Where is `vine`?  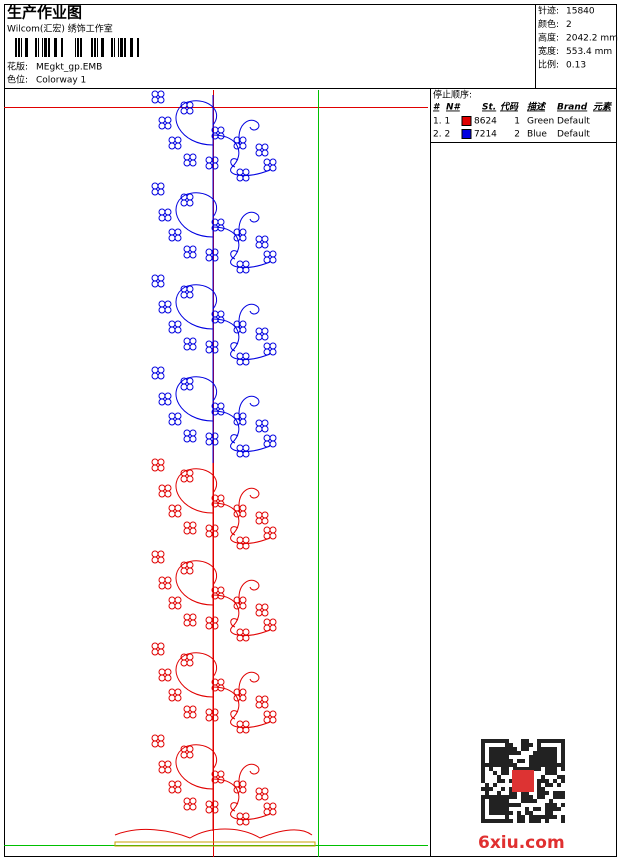
vine is located at coordinates (241, 615).